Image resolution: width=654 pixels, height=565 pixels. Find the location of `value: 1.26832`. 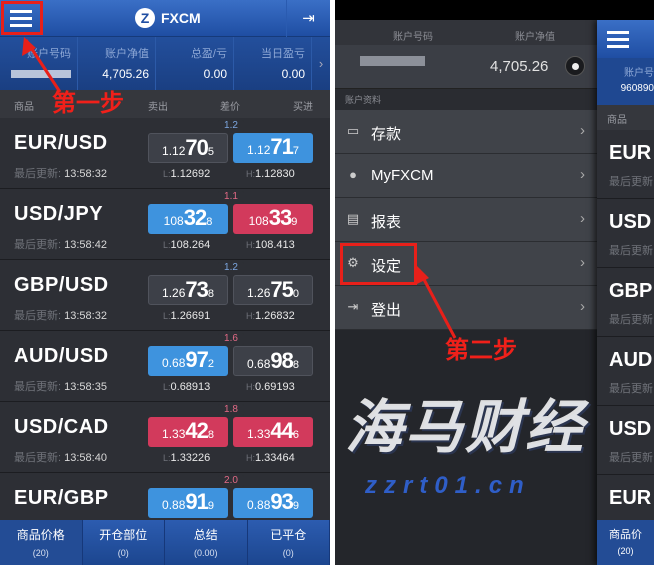

value: 1.26832 is located at coordinates (275, 316).